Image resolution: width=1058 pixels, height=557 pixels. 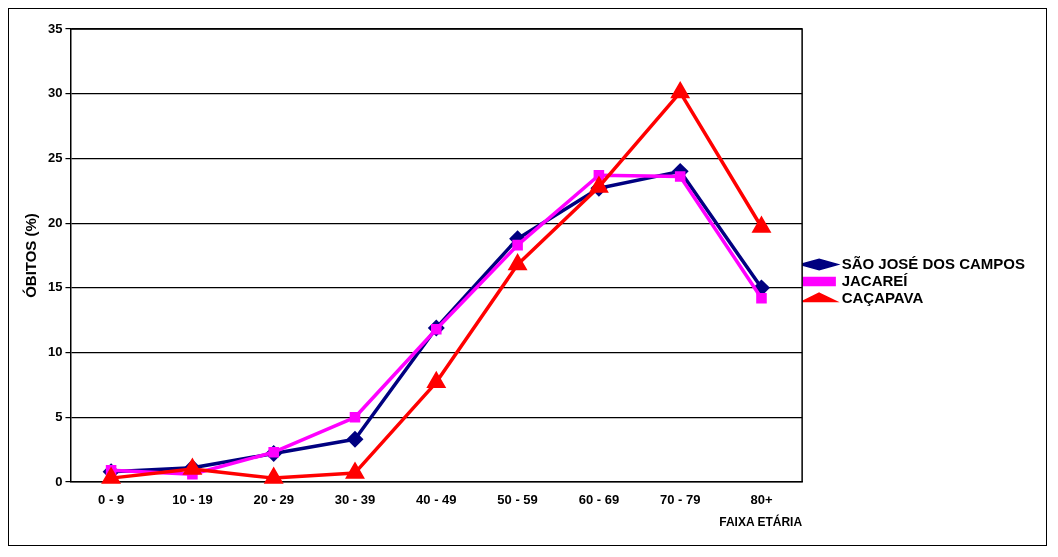 I want to click on y-tick-label: 0, so click(x=59, y=481).